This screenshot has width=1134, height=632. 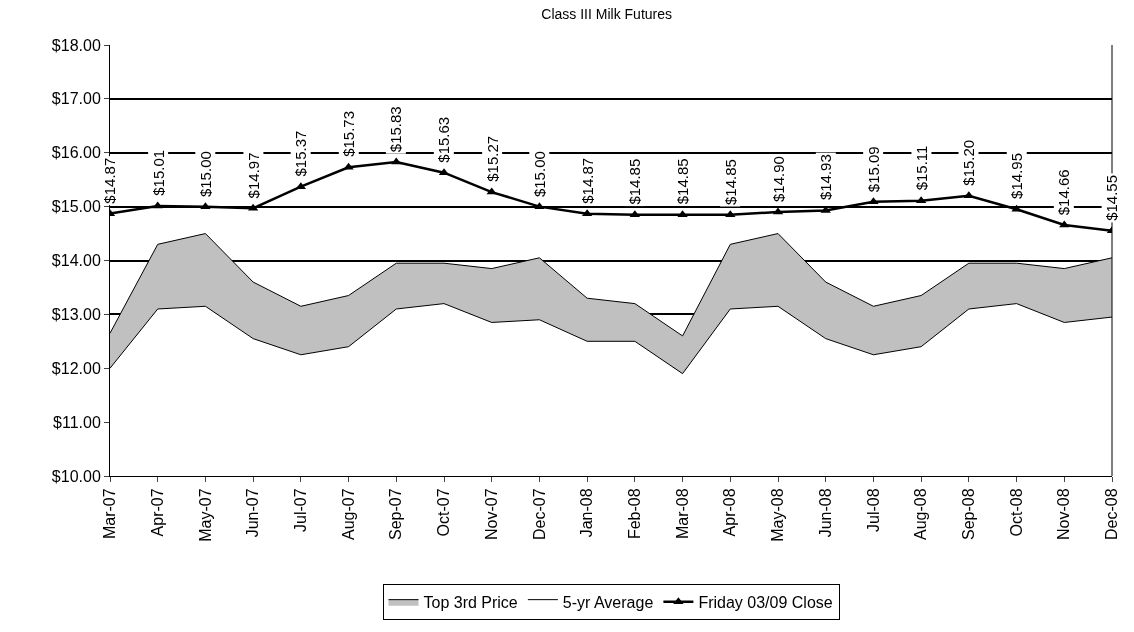 What do you see at coordinates (157, 512) in the screenshot?
I see `x-tick-label: Apr-07` at bounding box center [157, 512].